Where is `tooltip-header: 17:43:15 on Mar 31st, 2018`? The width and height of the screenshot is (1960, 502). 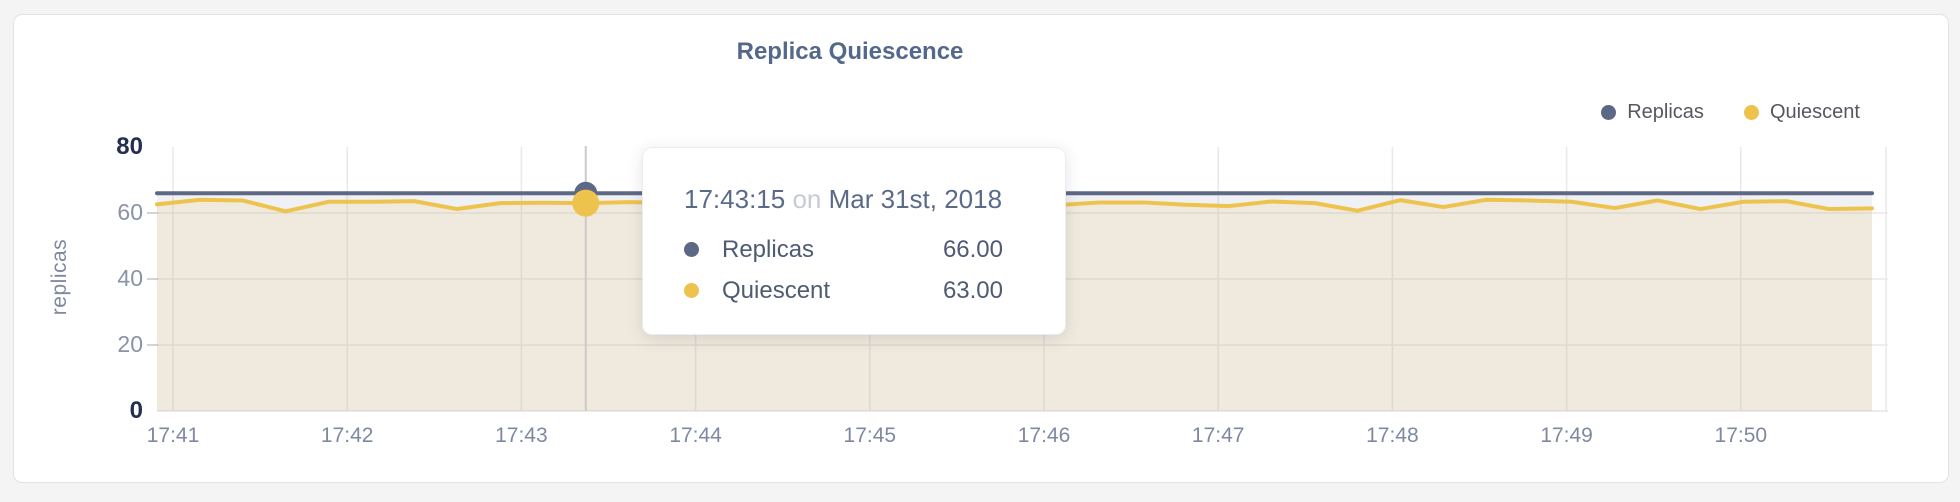
tooltip-header: 17:43:15 on Mar 31st, 2018 is located at coordinates (843, 199).